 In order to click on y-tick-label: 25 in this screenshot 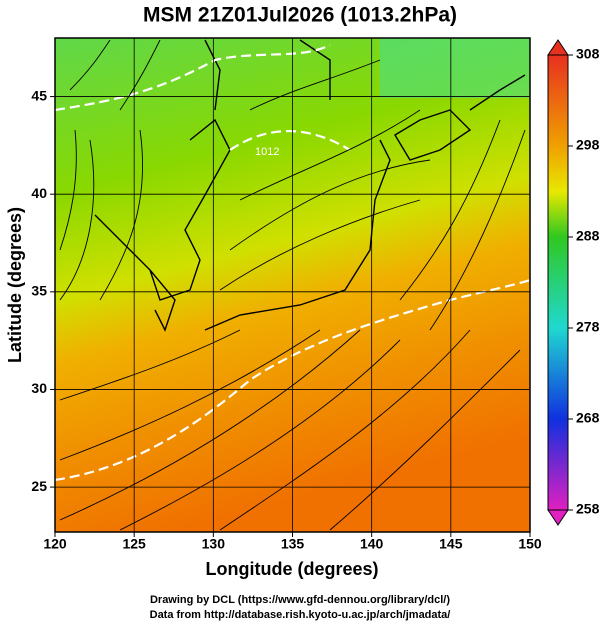, I will do `click(39, 486)`.